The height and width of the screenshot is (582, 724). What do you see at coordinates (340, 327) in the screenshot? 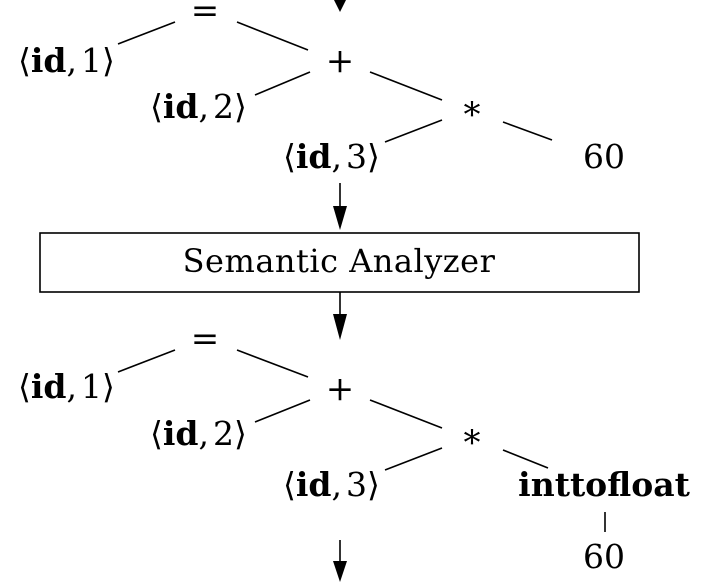
I see `arrow-from-analyzer-head` at bounding box center [340, 327].